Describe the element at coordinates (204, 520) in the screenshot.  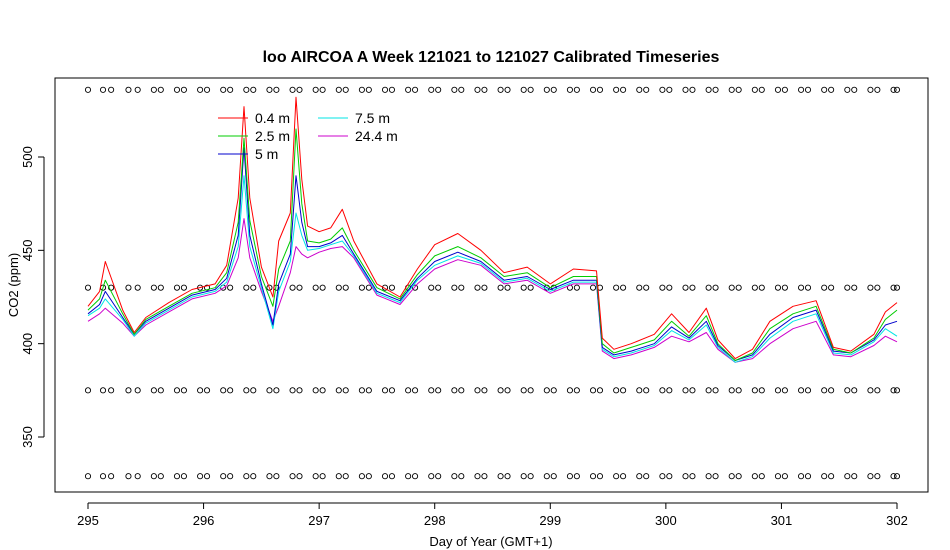
I see `x-tick-label: 296` at that location.